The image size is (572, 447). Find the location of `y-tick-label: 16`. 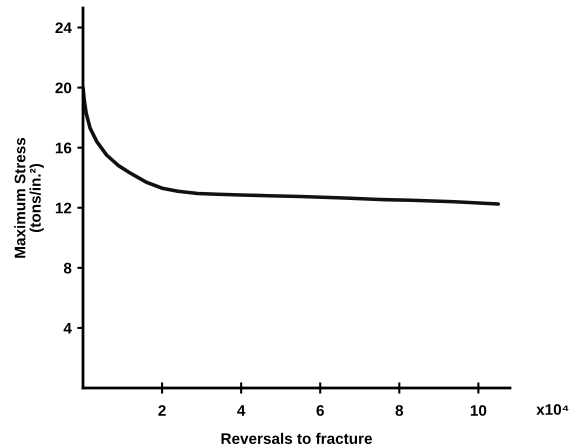

y-tick-label: 16 is located at coordinates (64, 148).